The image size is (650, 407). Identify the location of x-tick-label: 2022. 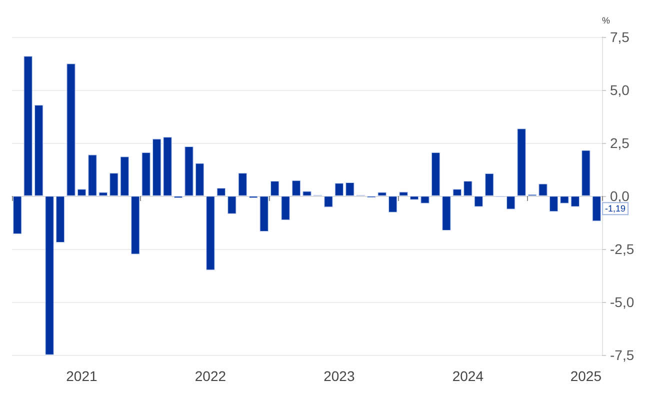
(210, 376).